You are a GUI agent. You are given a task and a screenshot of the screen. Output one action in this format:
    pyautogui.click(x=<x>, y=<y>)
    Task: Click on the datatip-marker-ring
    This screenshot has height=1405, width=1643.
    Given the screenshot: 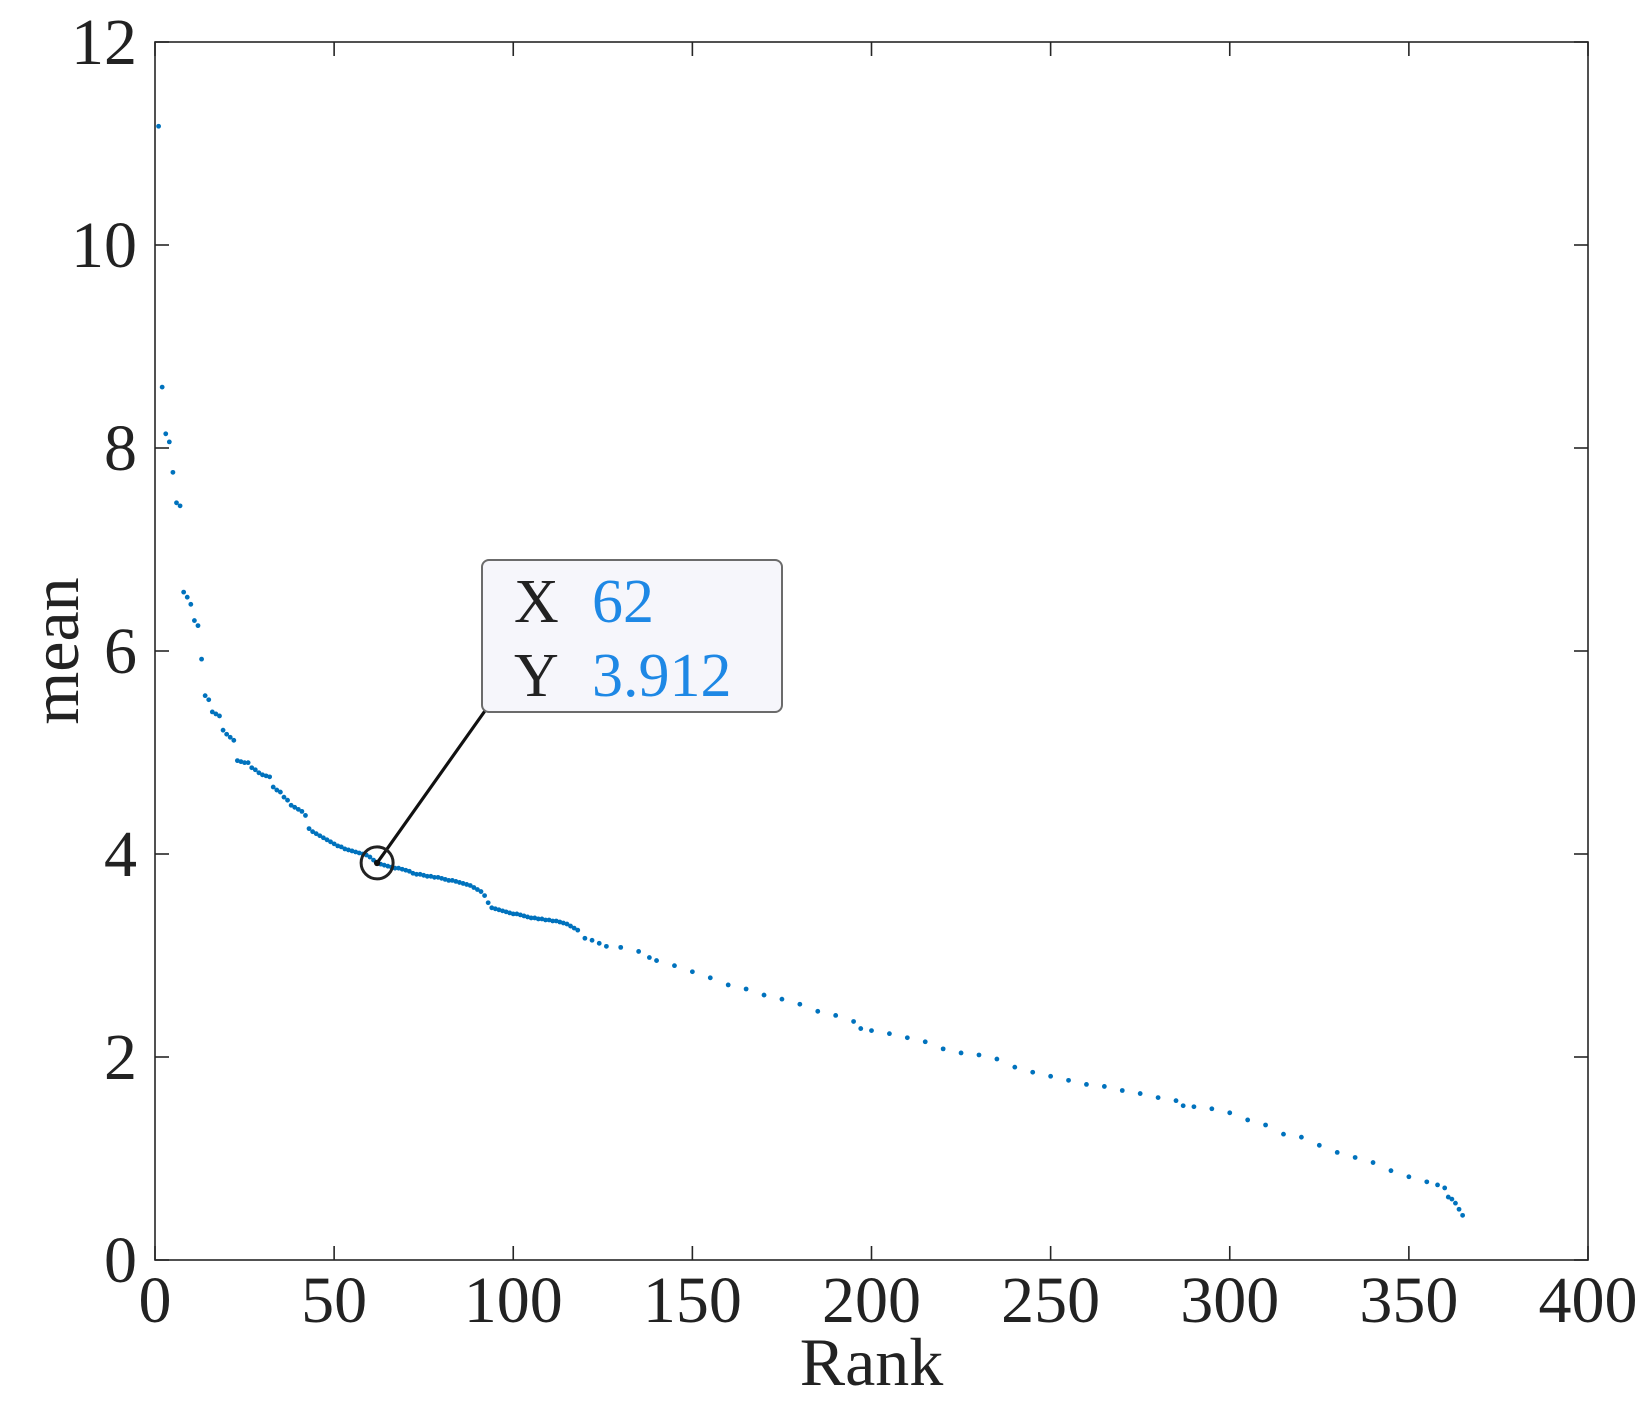 What is the action you would take?
    pyautogui.click(x=377, y=863)
    